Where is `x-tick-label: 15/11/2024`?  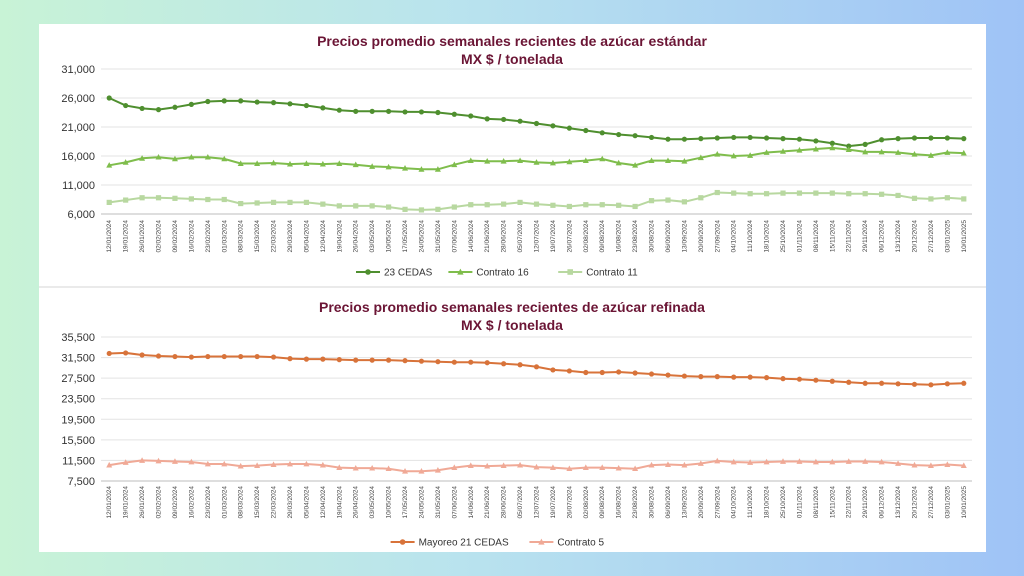 x-tick-label: 15/11/2024 is located at coordinates (832, 502).